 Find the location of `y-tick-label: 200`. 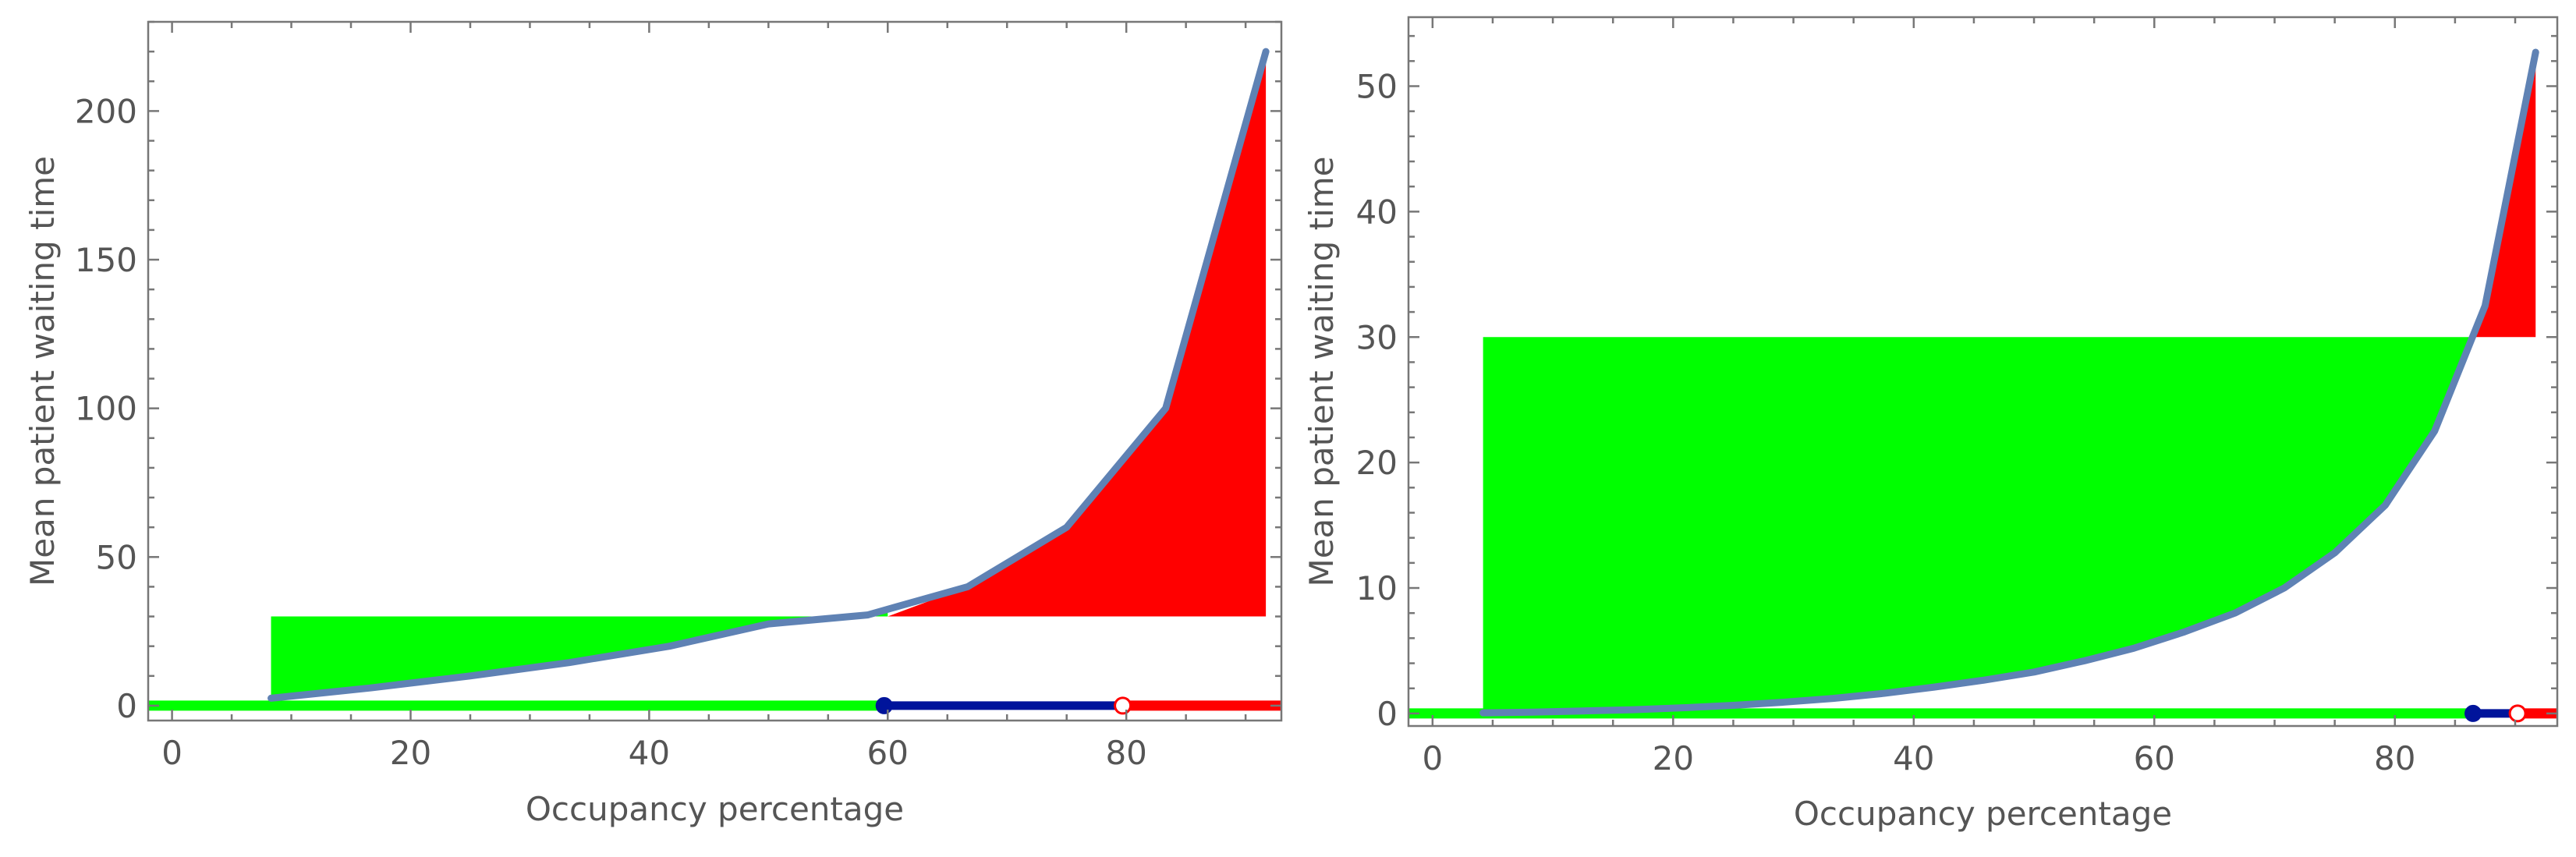

y-tick-label: 200 is located at coordinates (106, 111).